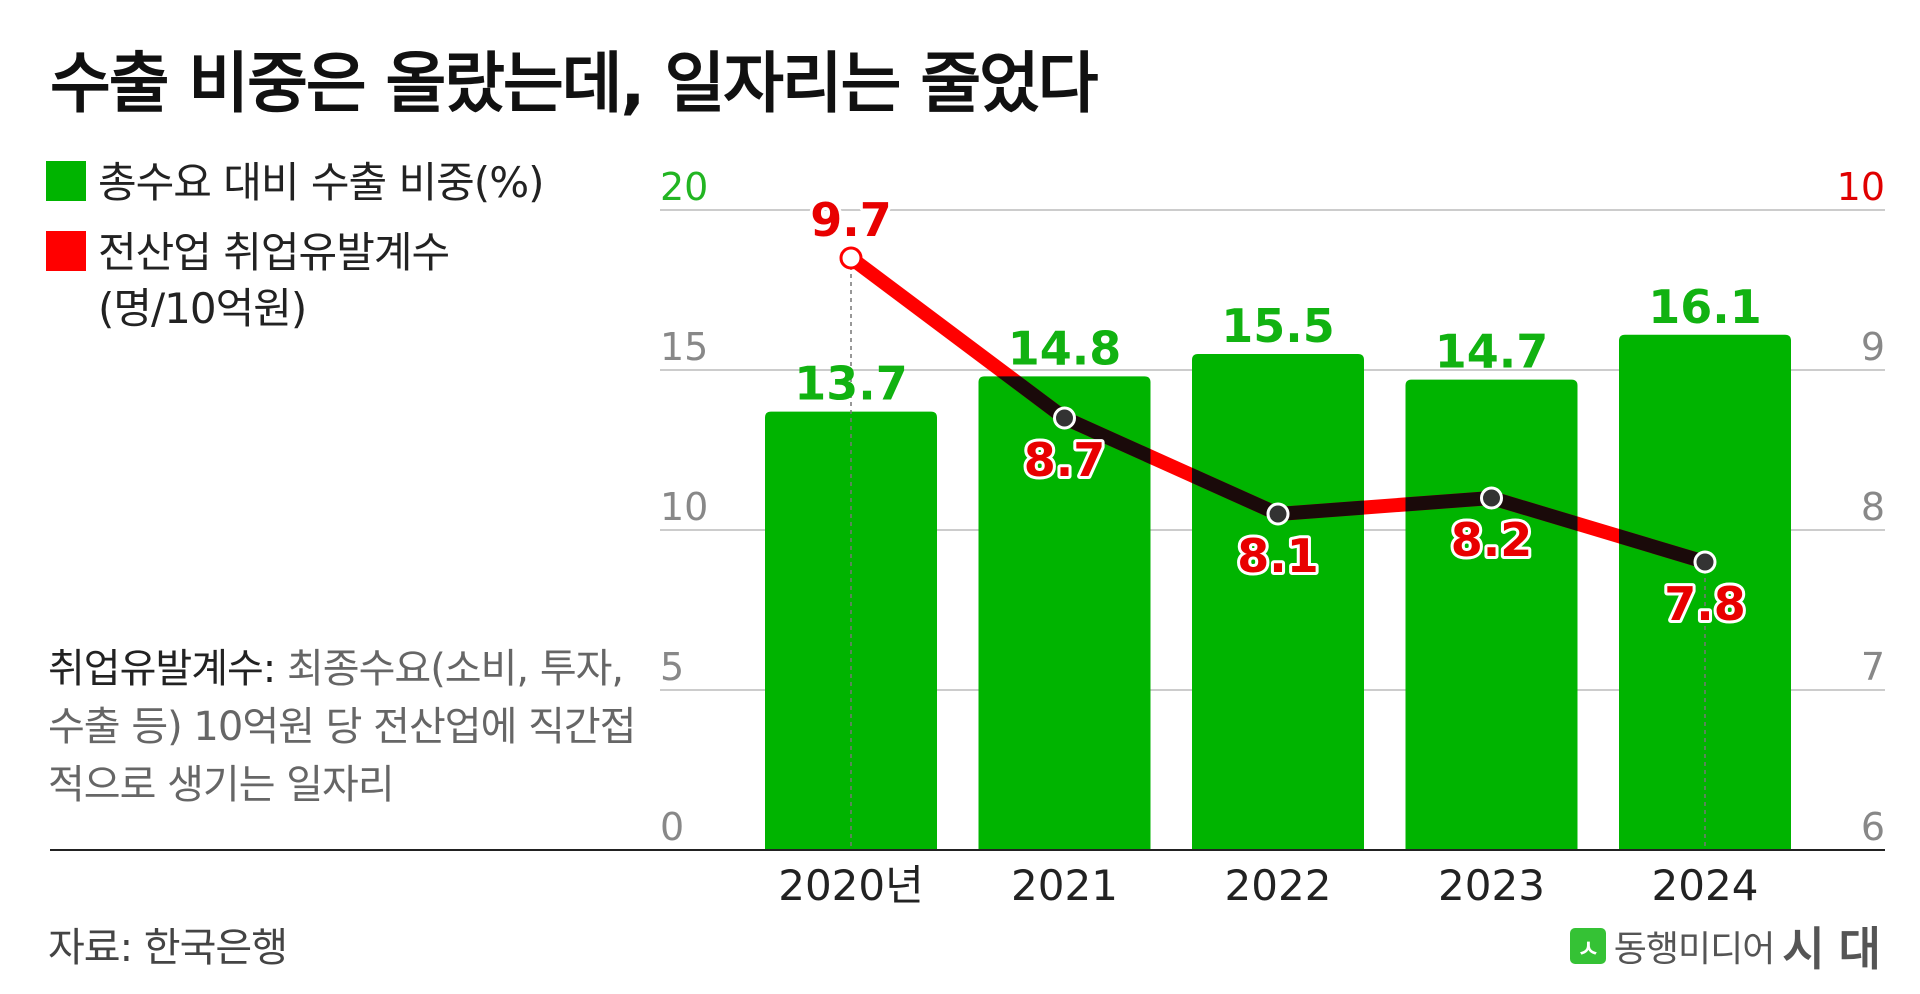  I want to click on brand-strong: 시 대, so click(1831, 949).